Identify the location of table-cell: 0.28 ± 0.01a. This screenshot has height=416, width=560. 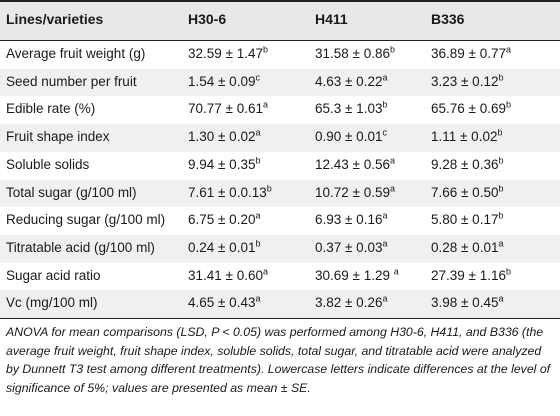
(467, 246).